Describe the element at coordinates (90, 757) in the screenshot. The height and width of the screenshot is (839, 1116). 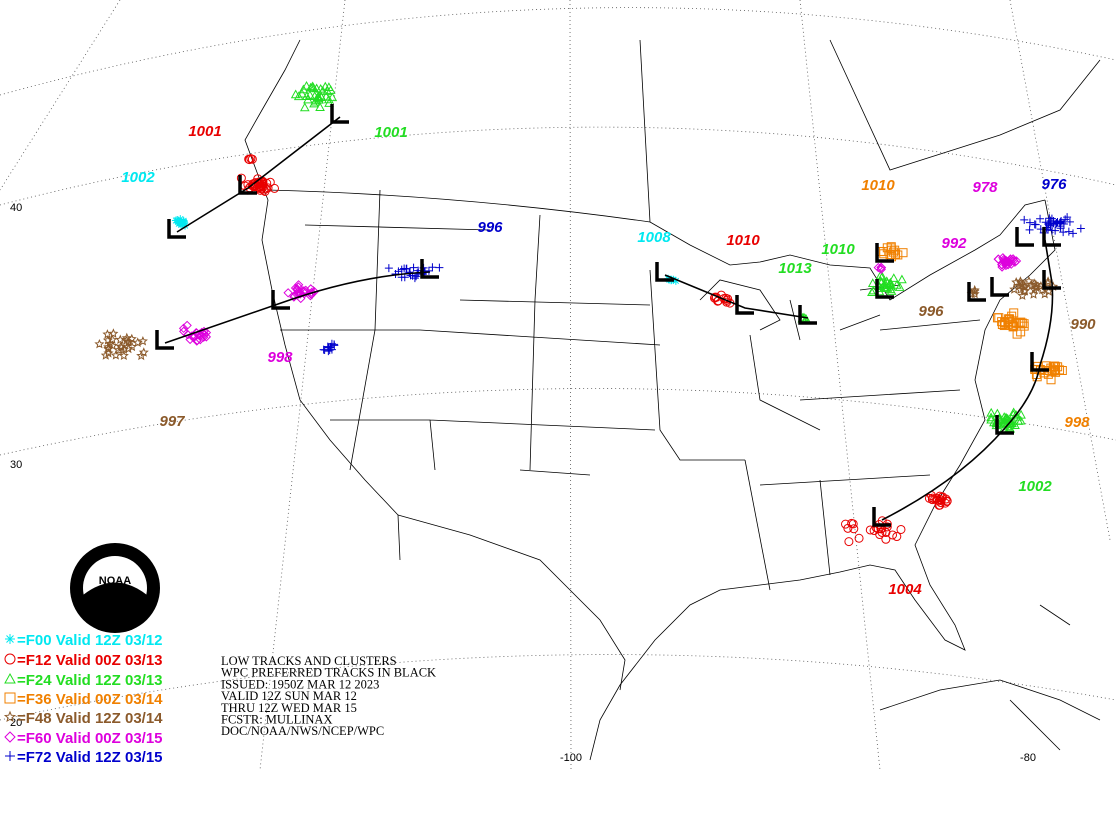
I see `legend-entry: =F72 Valid 12Z 03/15` at that location.